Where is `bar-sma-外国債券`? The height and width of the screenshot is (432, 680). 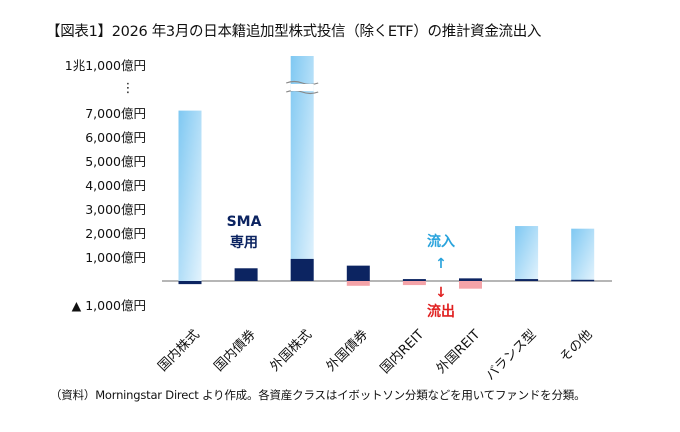 bar-sma-外国債券 is located at coordinates (358, 273).